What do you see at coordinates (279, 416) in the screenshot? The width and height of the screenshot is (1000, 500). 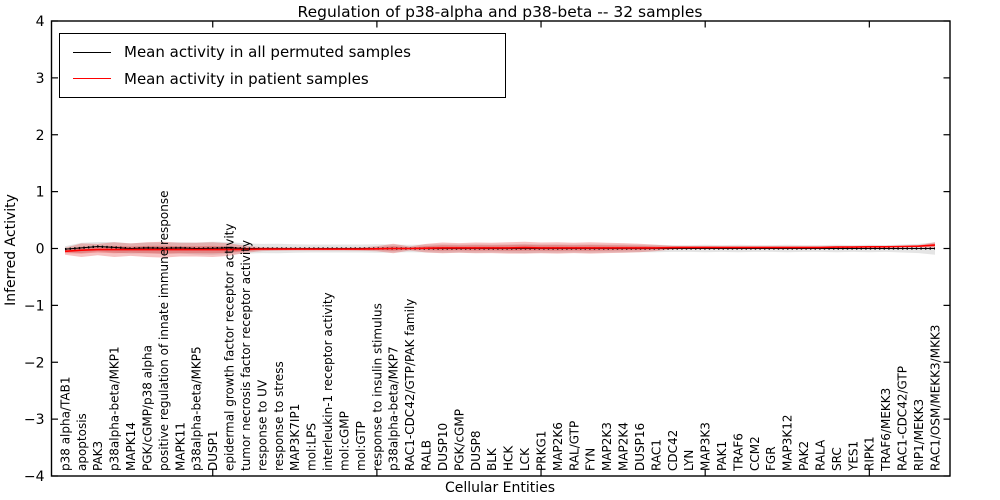 I see `x-category-label: response to stress` at bounding box center [279, 416].